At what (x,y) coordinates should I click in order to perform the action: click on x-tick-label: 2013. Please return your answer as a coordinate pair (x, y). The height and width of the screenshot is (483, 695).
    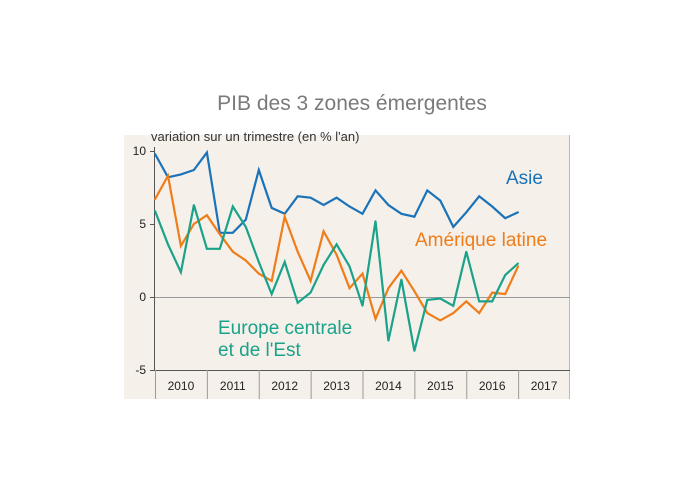
    Looking at the image, I should click on (336, 386).